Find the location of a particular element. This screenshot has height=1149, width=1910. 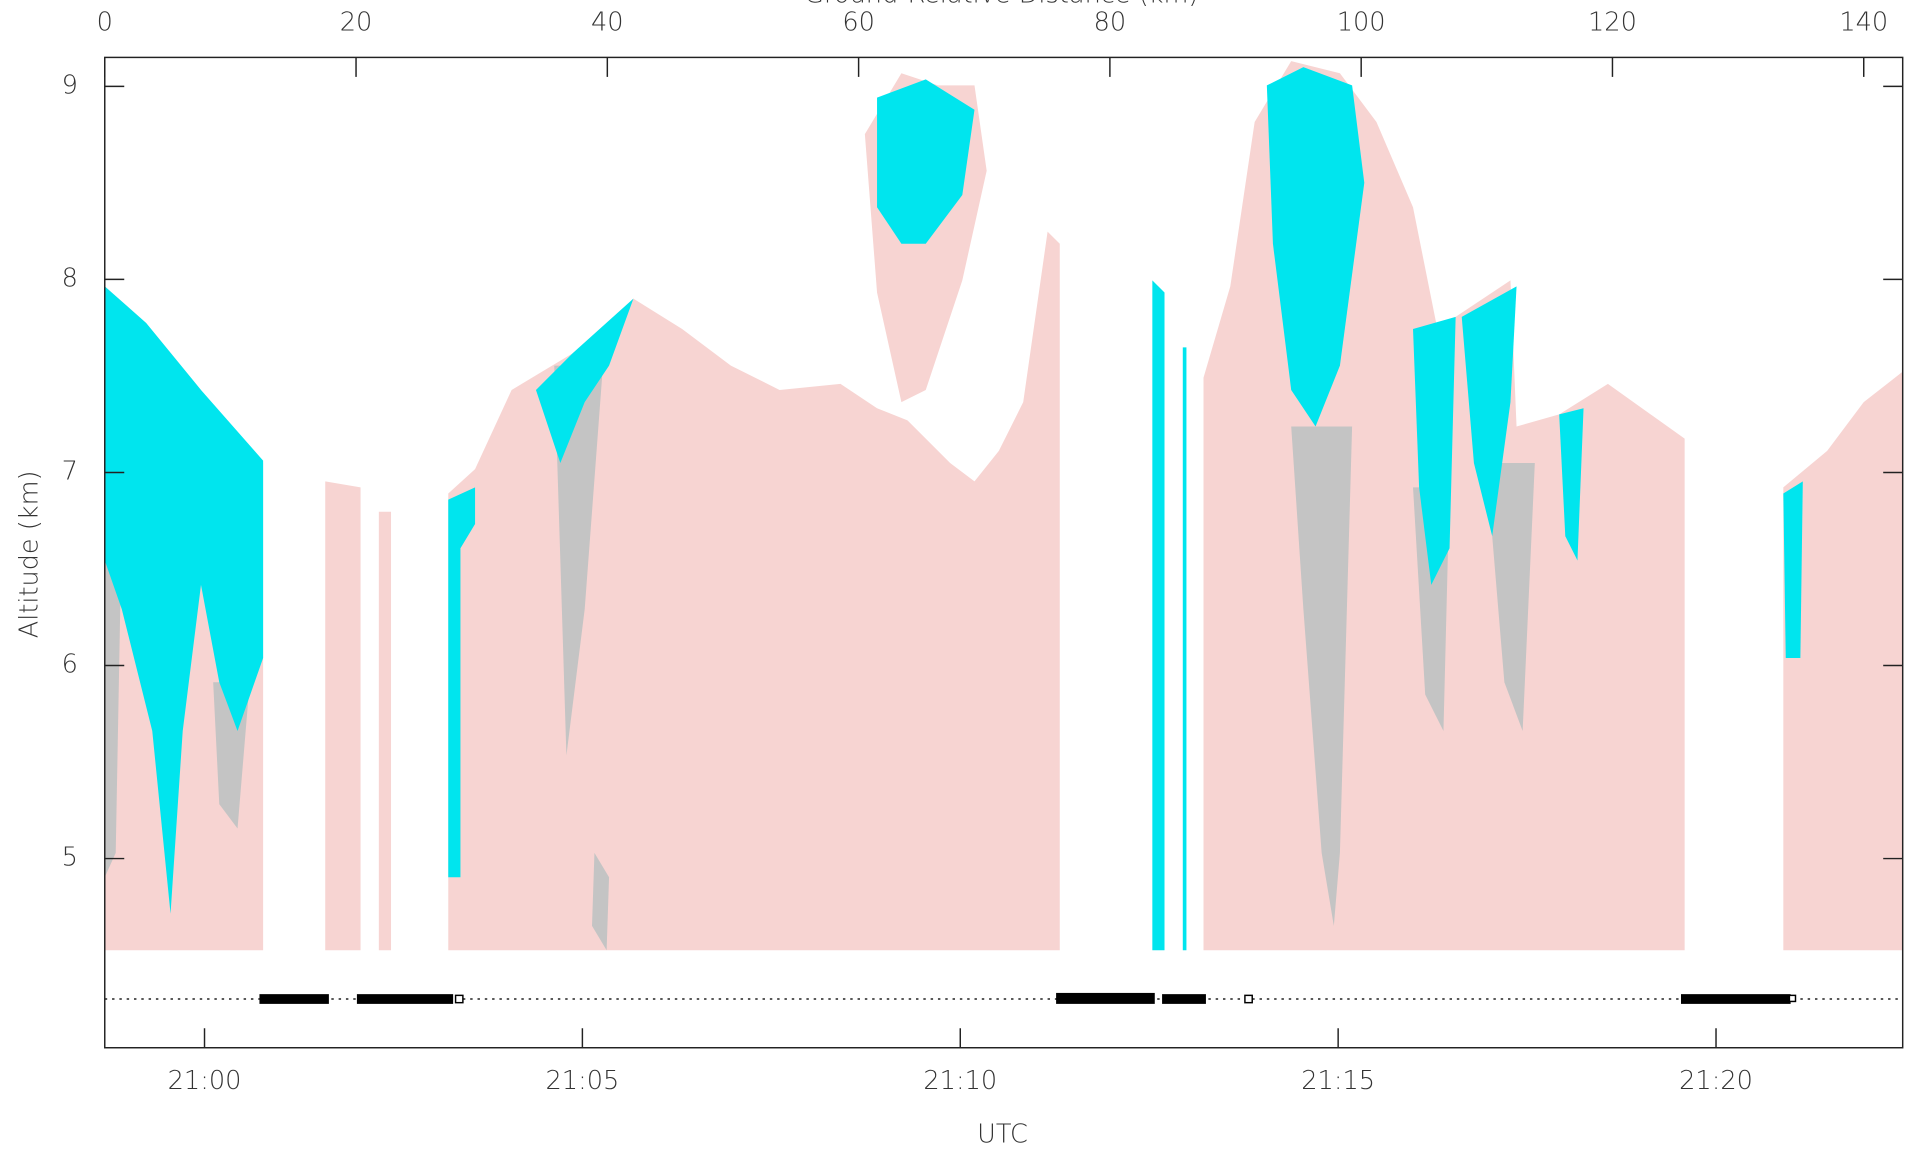

x-tick-label: 21:15 is located at coordinates (1338, 1081).